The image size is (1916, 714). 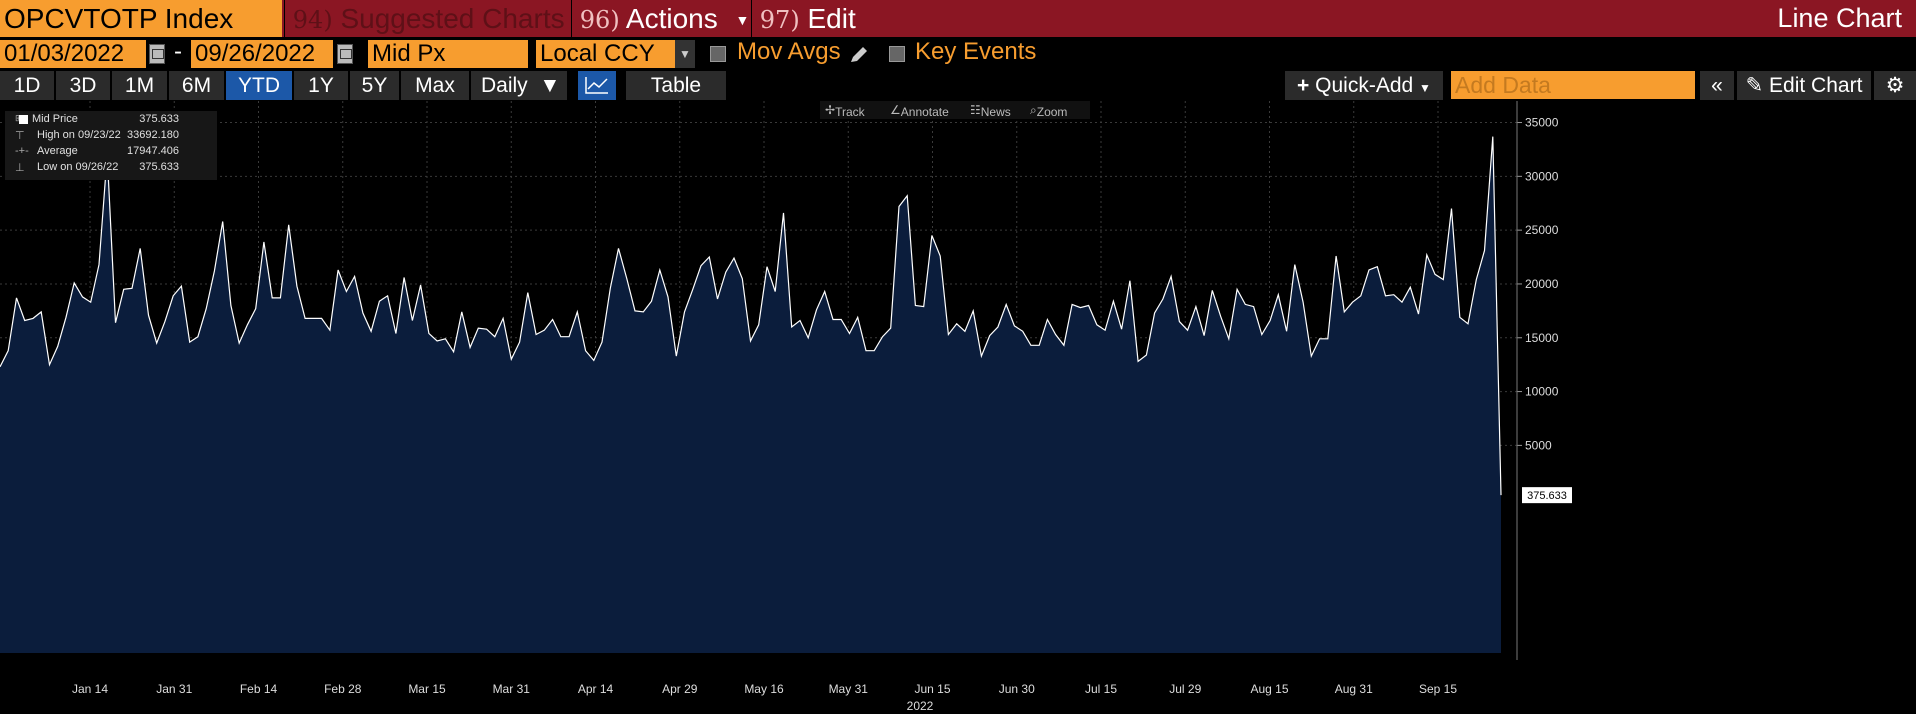 I want to click on x-tick-label: Aug 15, so click(x=1269, y=689).